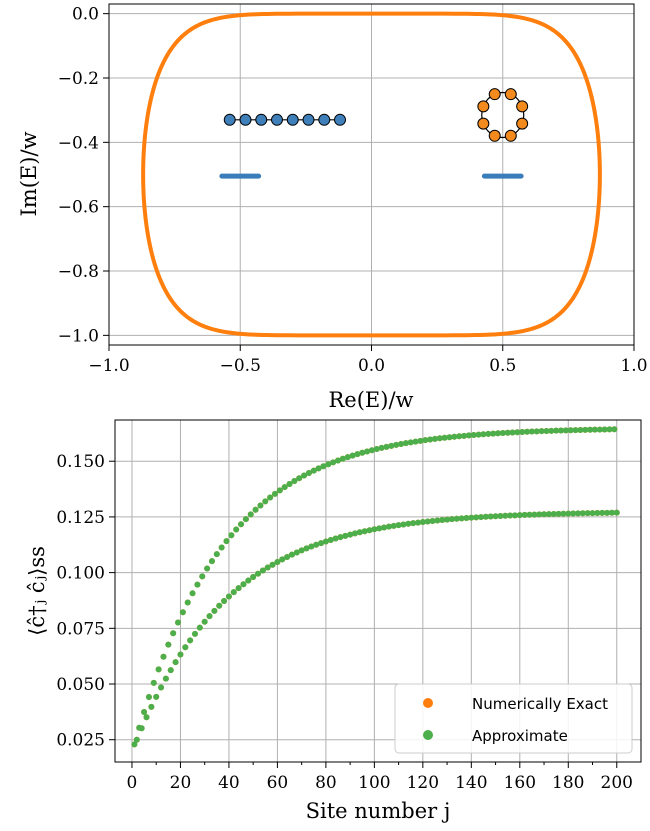  Describe the element at coordinates (378, 811) in the screenshot. I see `bottom-xlabel: Site number j` at that location.